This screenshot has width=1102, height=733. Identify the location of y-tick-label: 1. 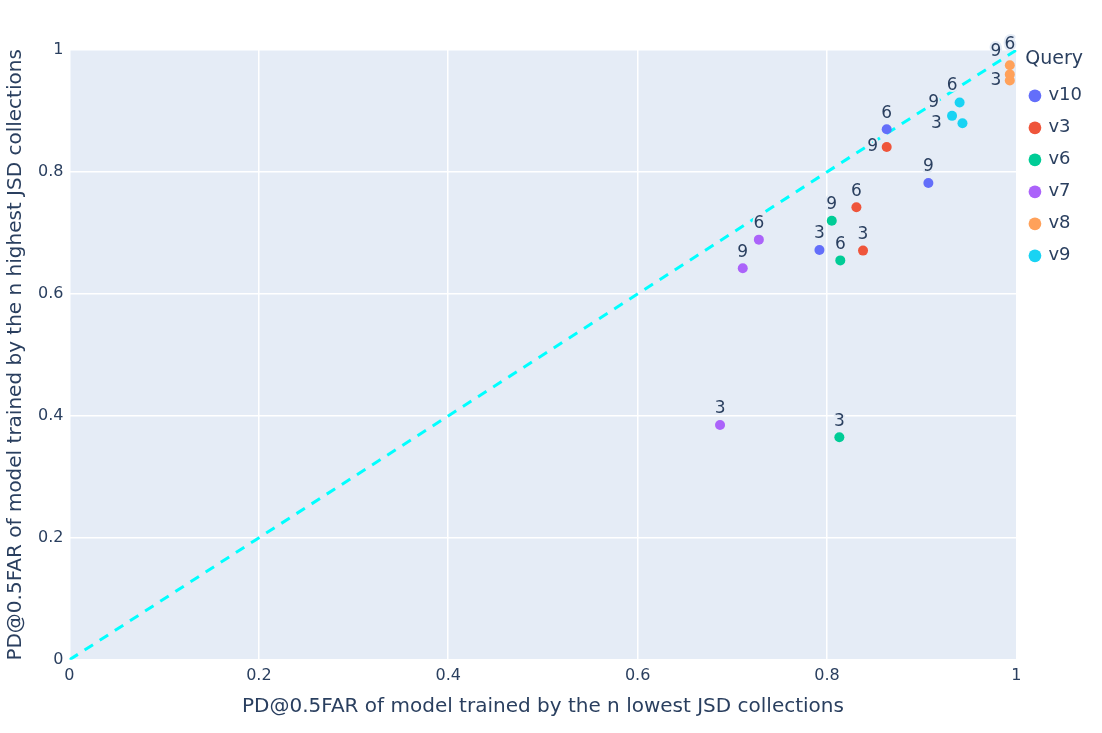
(58, 49).